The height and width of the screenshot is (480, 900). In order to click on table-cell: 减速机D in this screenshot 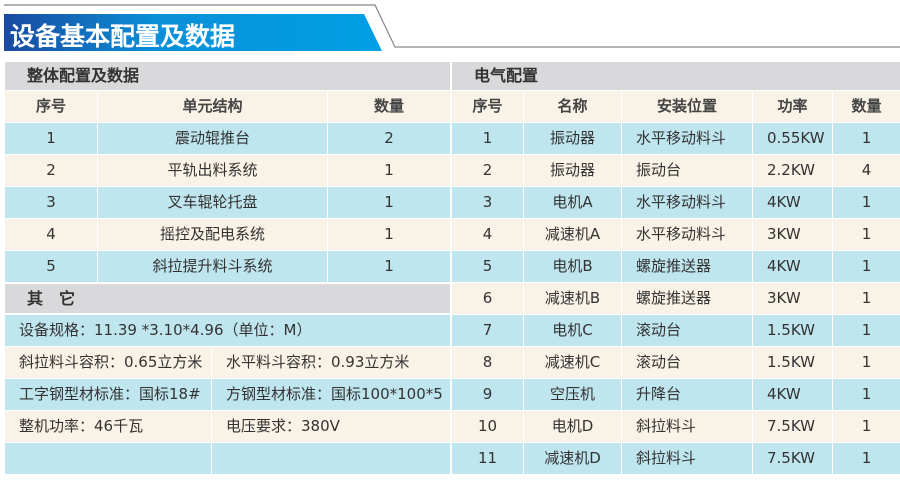, I will do `click(572, 458)`.